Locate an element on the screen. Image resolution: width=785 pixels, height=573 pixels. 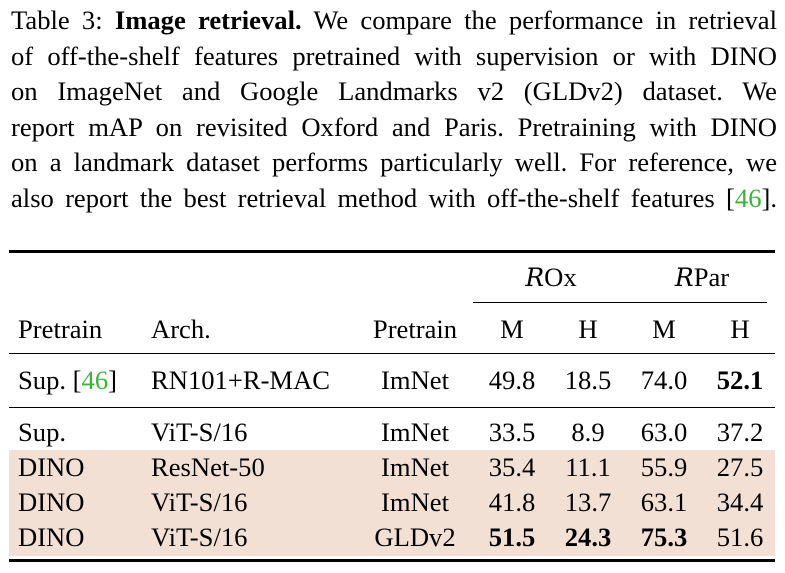
table-row-0-data: ImNet is located at coordinates (415, 380).